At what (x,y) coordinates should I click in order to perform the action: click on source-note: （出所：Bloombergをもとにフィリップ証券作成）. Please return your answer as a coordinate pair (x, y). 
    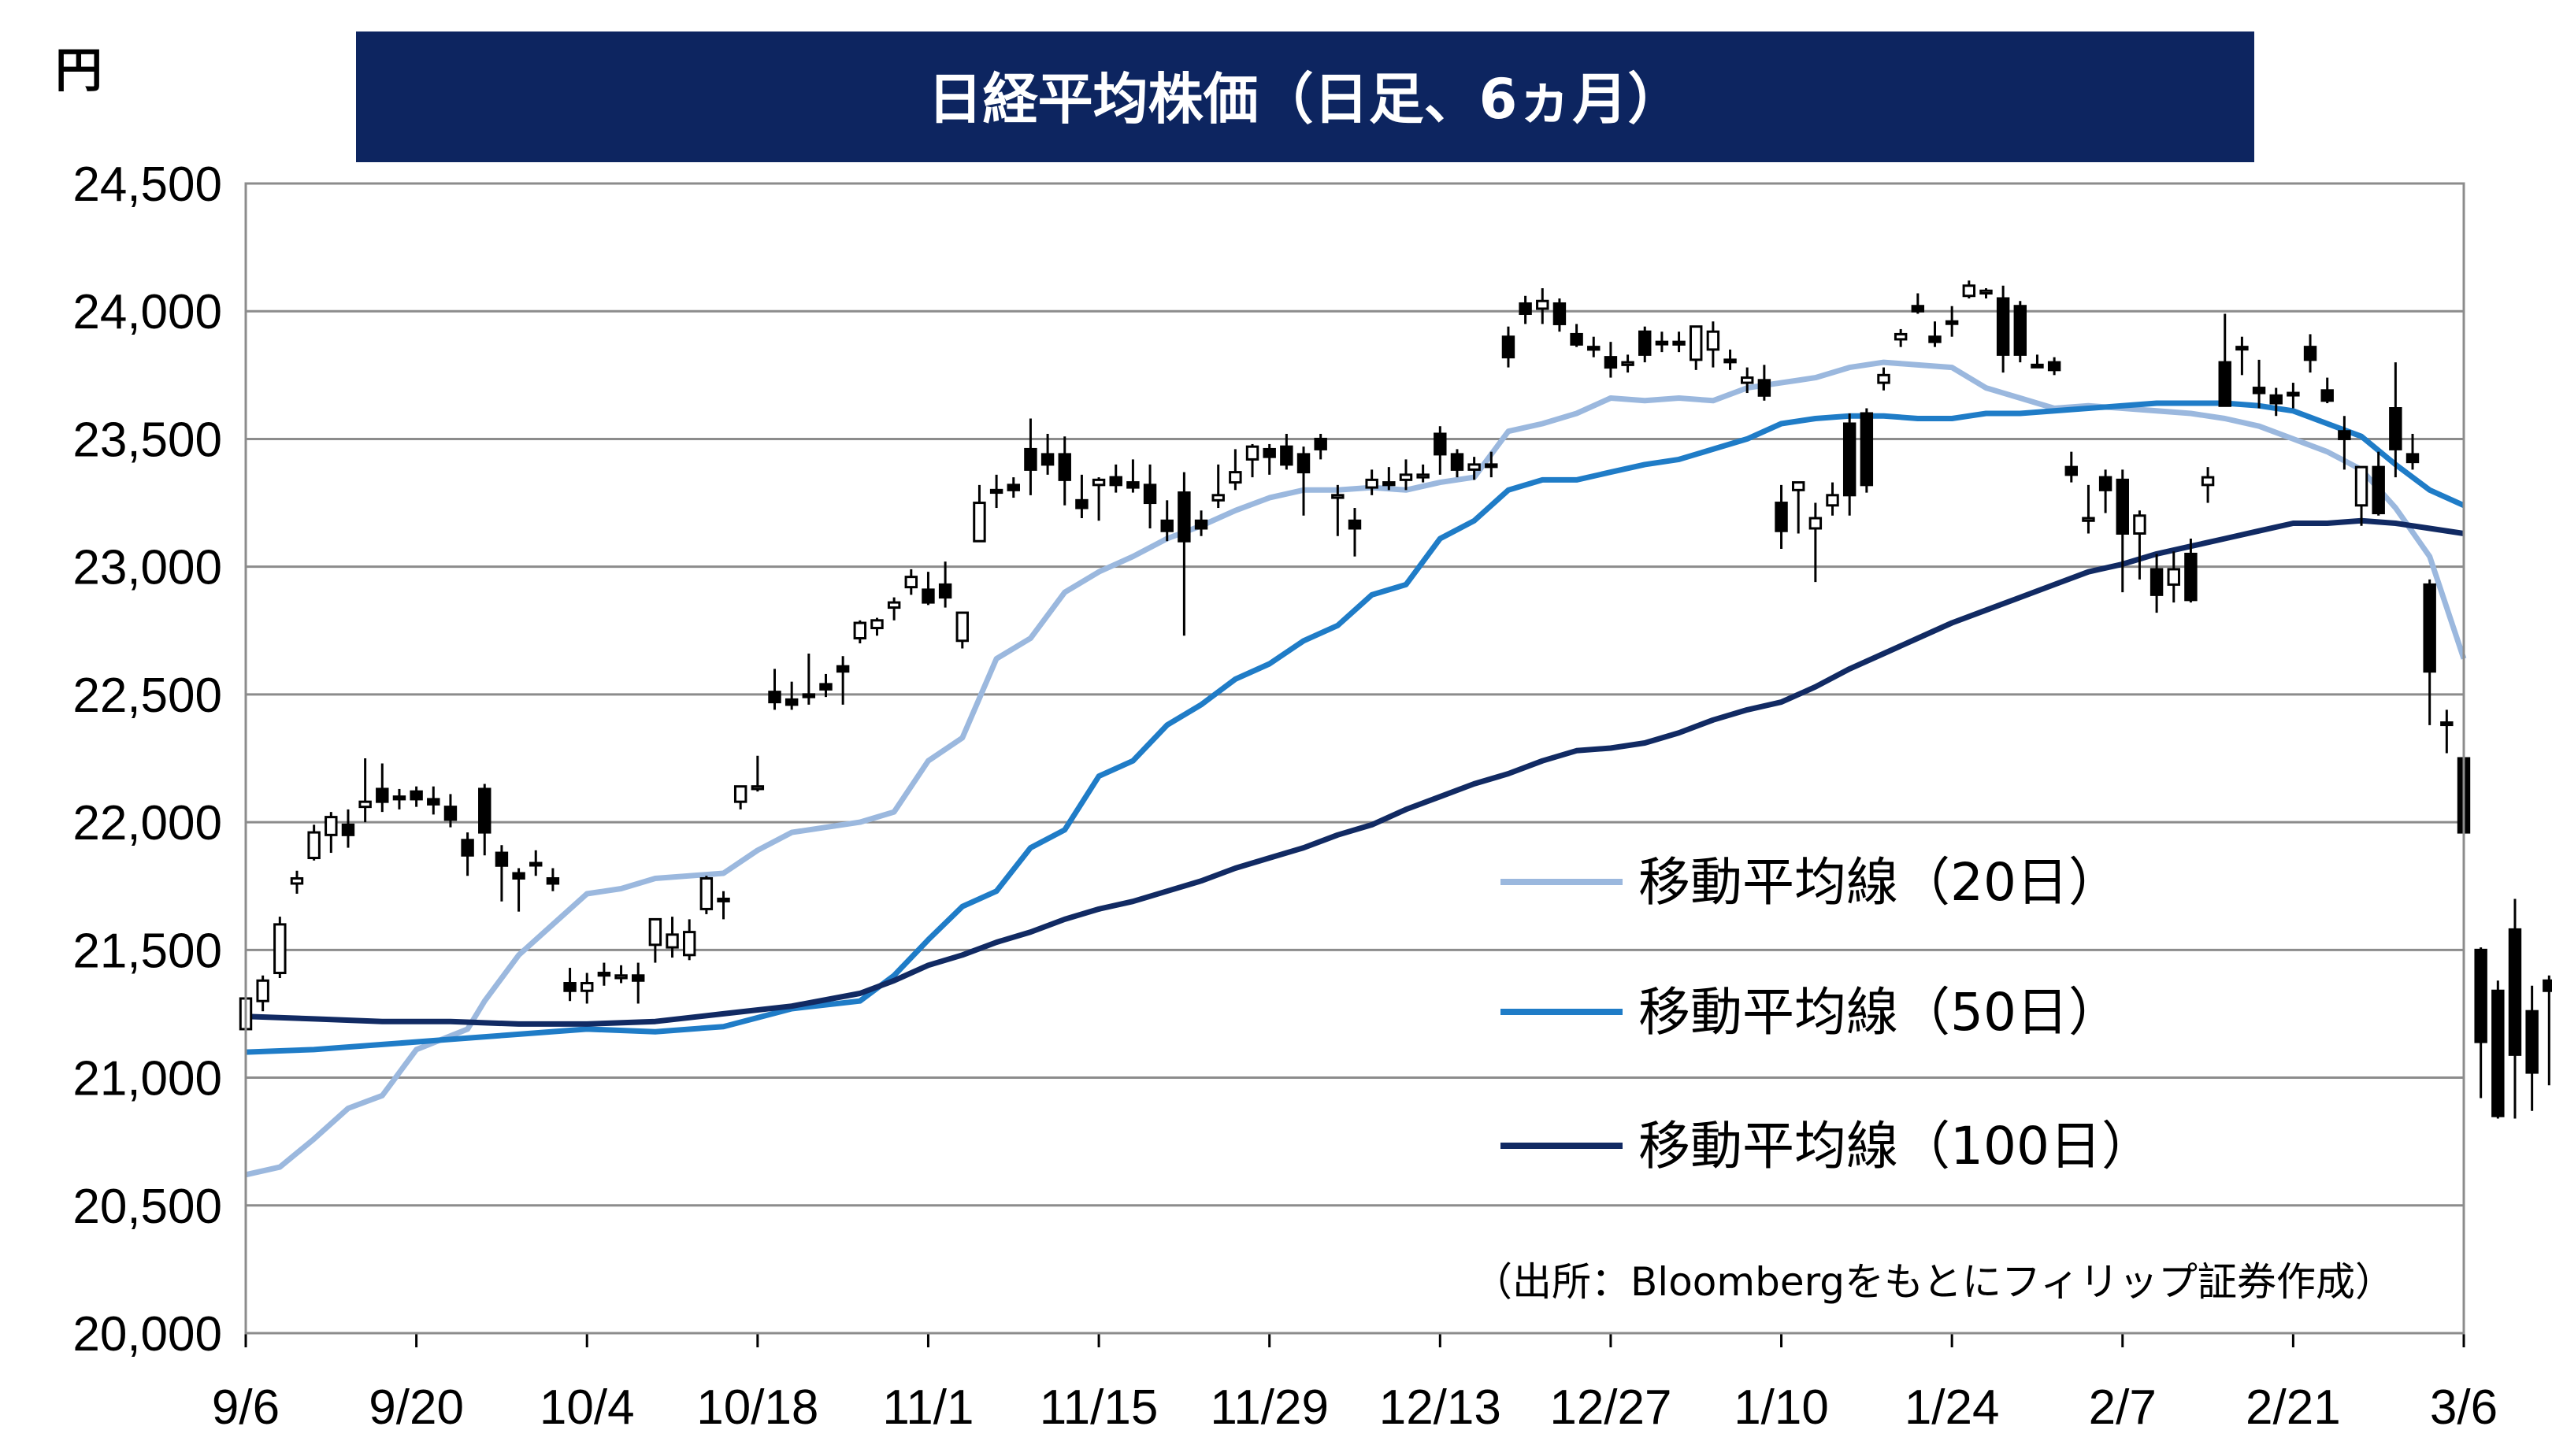
    Looking at the image, I should click on (1933, 1282).